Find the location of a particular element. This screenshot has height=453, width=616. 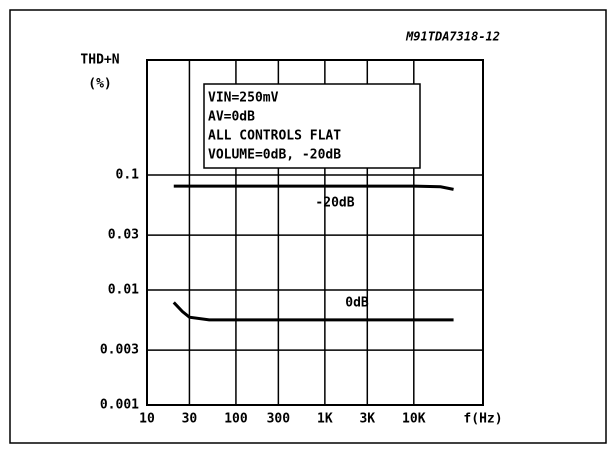

x-tick-label: 3K is located at coordinates (367, 419).